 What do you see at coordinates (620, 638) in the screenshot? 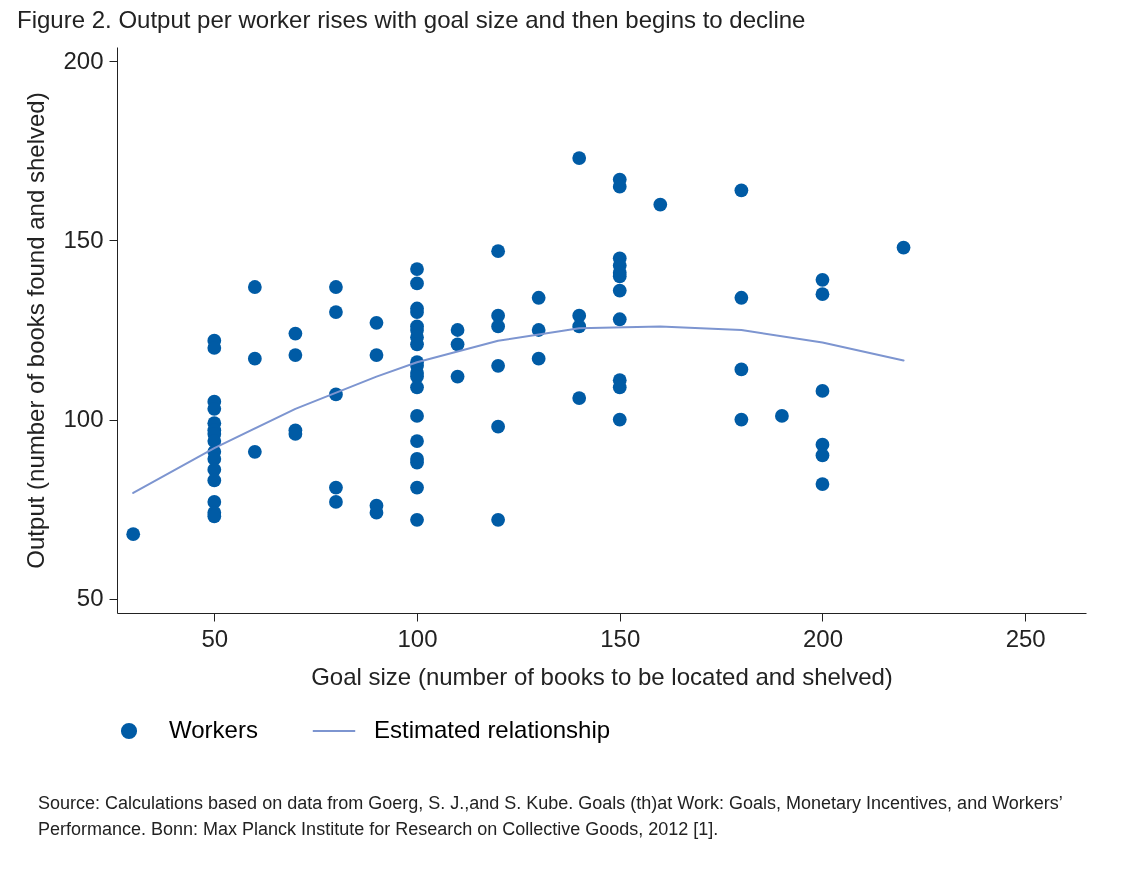
I see `x-tick-label: 150` at bounding box center [620, 638].